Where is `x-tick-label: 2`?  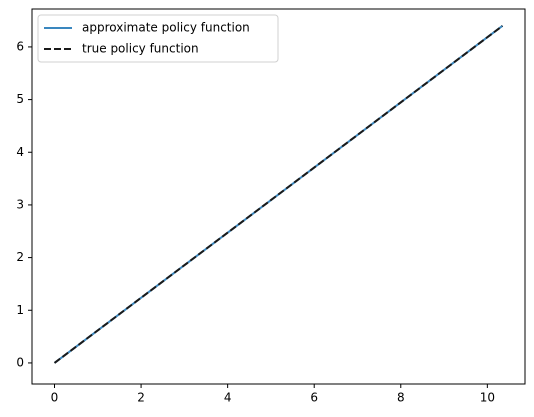
x-tick-label: 2 is located at coordinates (141, 398).